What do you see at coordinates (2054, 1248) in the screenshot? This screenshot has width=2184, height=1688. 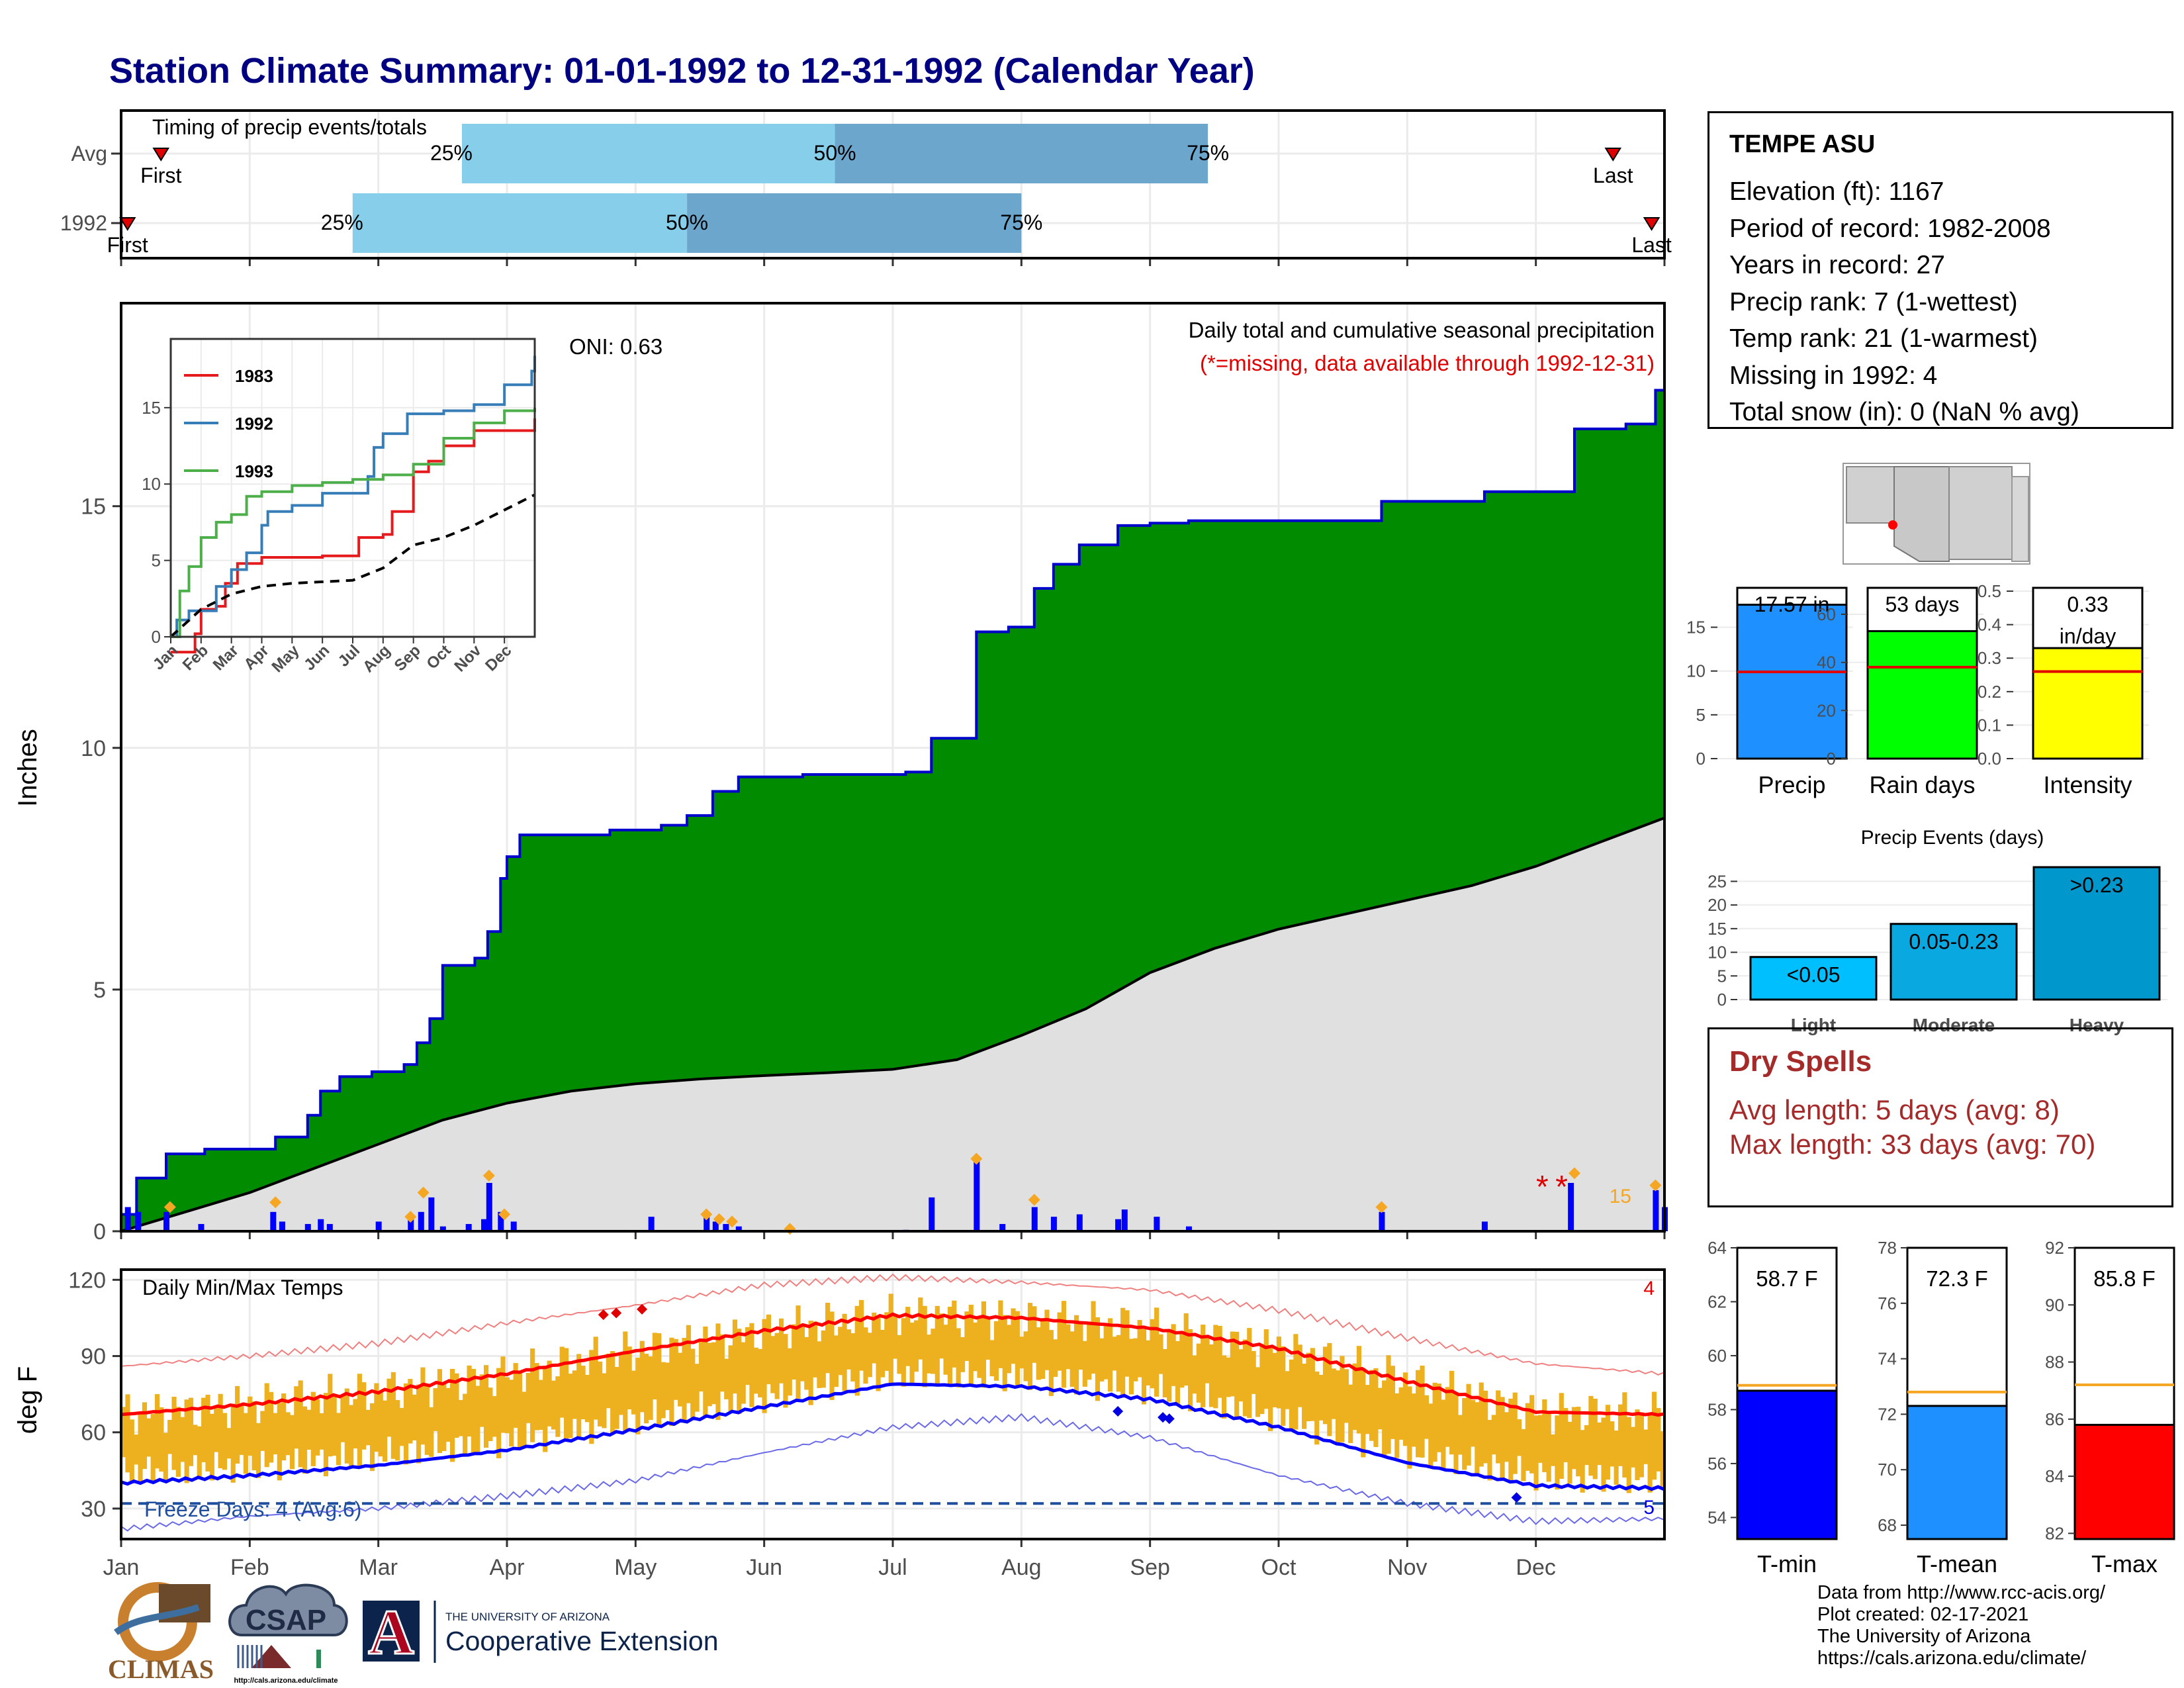 I see `tempbar-ytick-label: 92` at bounding box center [2054, 1248].